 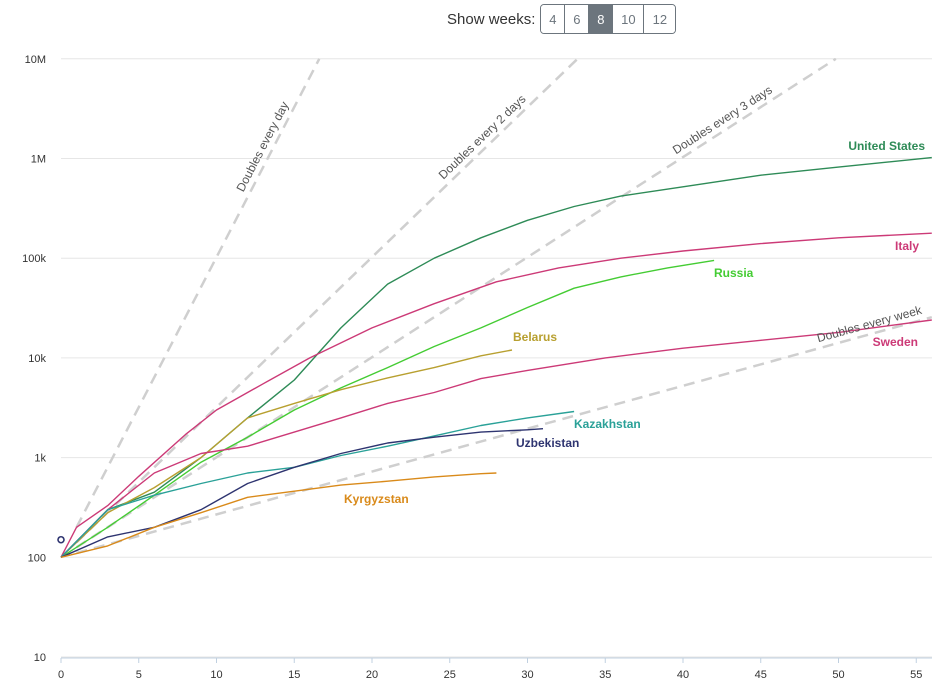 What do you see at coordinates (660, 19) in the screenshot?
I see `weeks-option-12: 12` at bounding box center [660, 19].